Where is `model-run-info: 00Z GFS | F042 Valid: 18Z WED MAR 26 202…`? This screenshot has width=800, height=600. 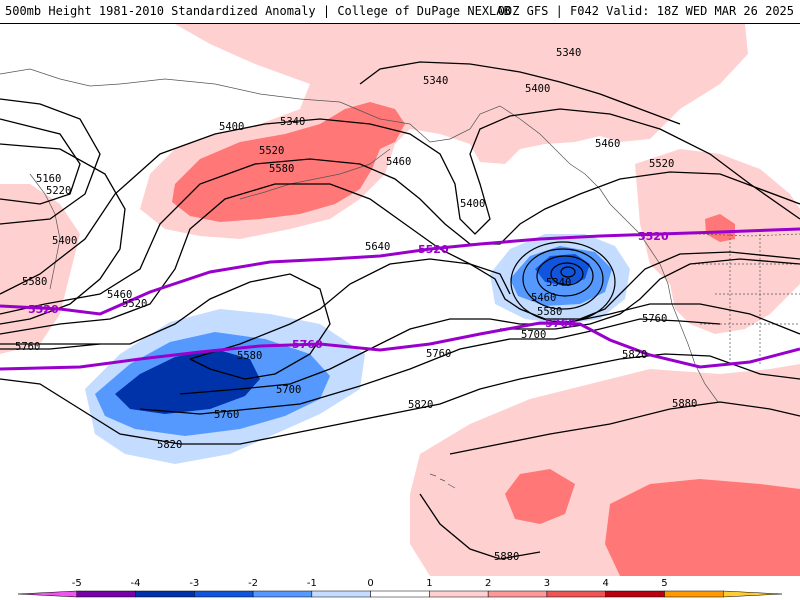
model-run-info: 00Z GFS | F042 Valid: 18Z WED MAR 26 202… is located at coordinates (645, 11).